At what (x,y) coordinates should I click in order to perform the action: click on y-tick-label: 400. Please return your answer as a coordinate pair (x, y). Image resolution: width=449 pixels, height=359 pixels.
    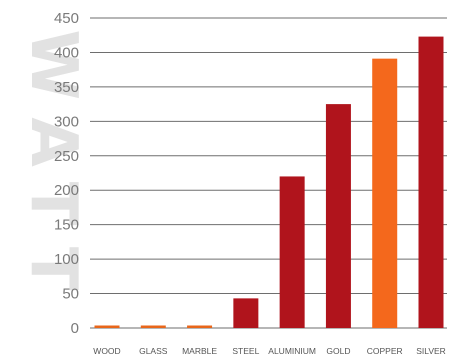
    Looking at the image, I should click on (66, 52).